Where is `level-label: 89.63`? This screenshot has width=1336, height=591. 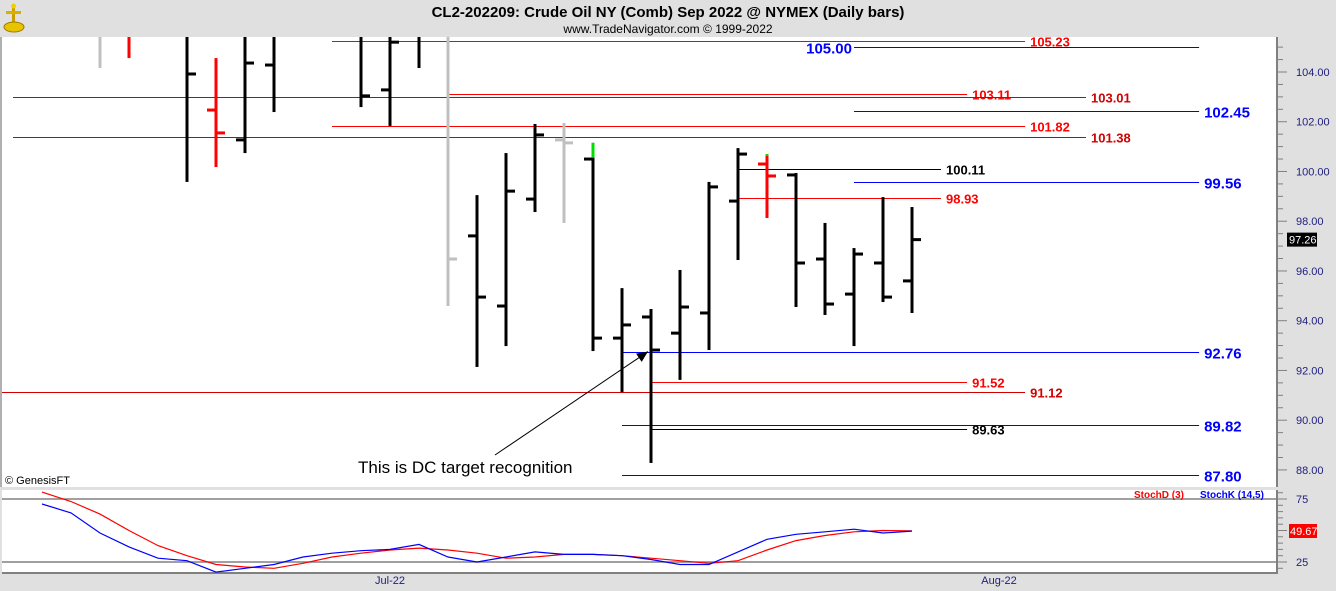 level-label: 89.63 is located at coordinates (988, 430).